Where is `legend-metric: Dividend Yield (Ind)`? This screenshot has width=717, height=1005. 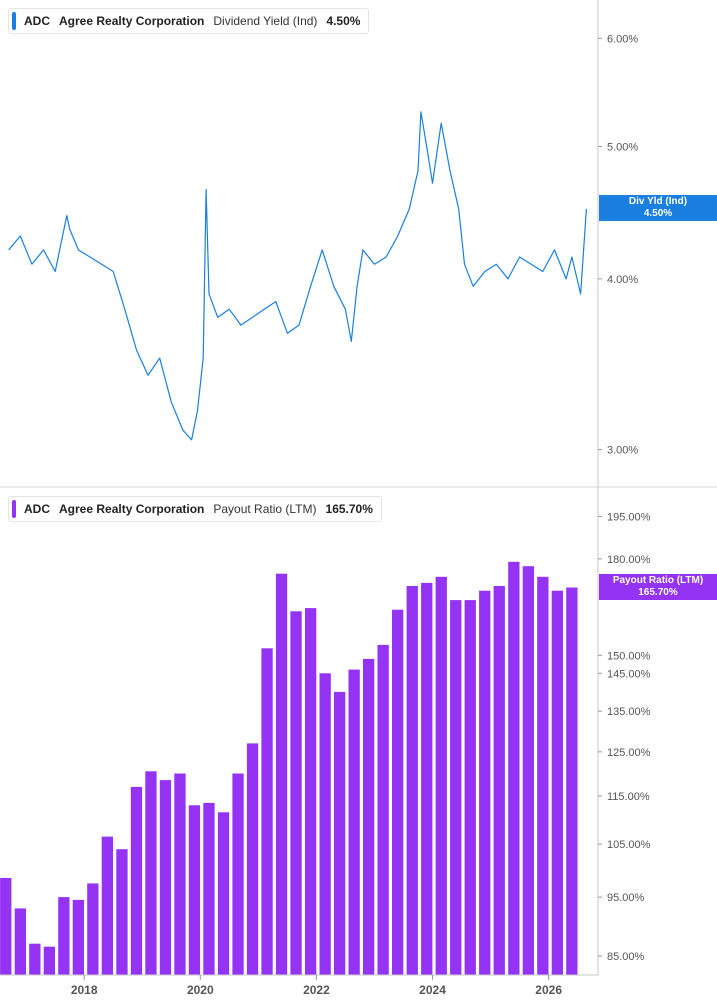
legend-metric: Dividend Yield (Ind) is located at coordinates (265, 21).